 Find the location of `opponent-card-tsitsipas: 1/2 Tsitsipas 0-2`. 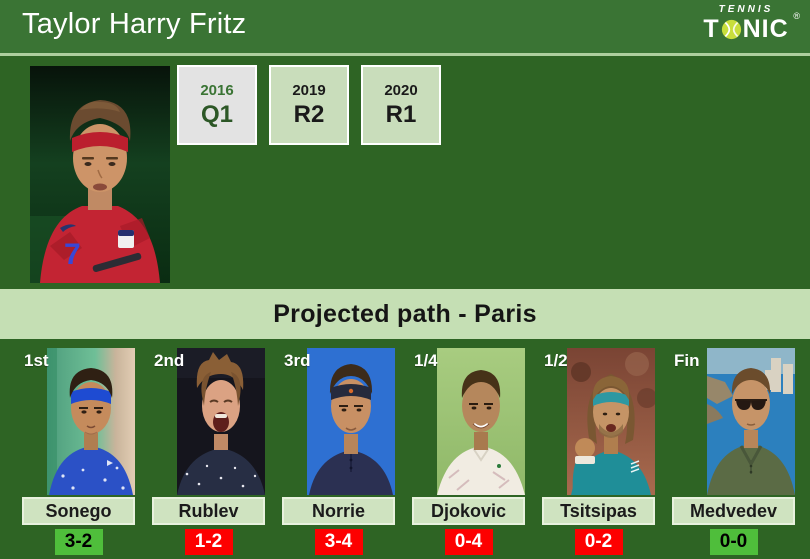

opponent-card-tsitsipas: 1/2 Tsitsipas 0-2 is located at coordinates (598, 451).